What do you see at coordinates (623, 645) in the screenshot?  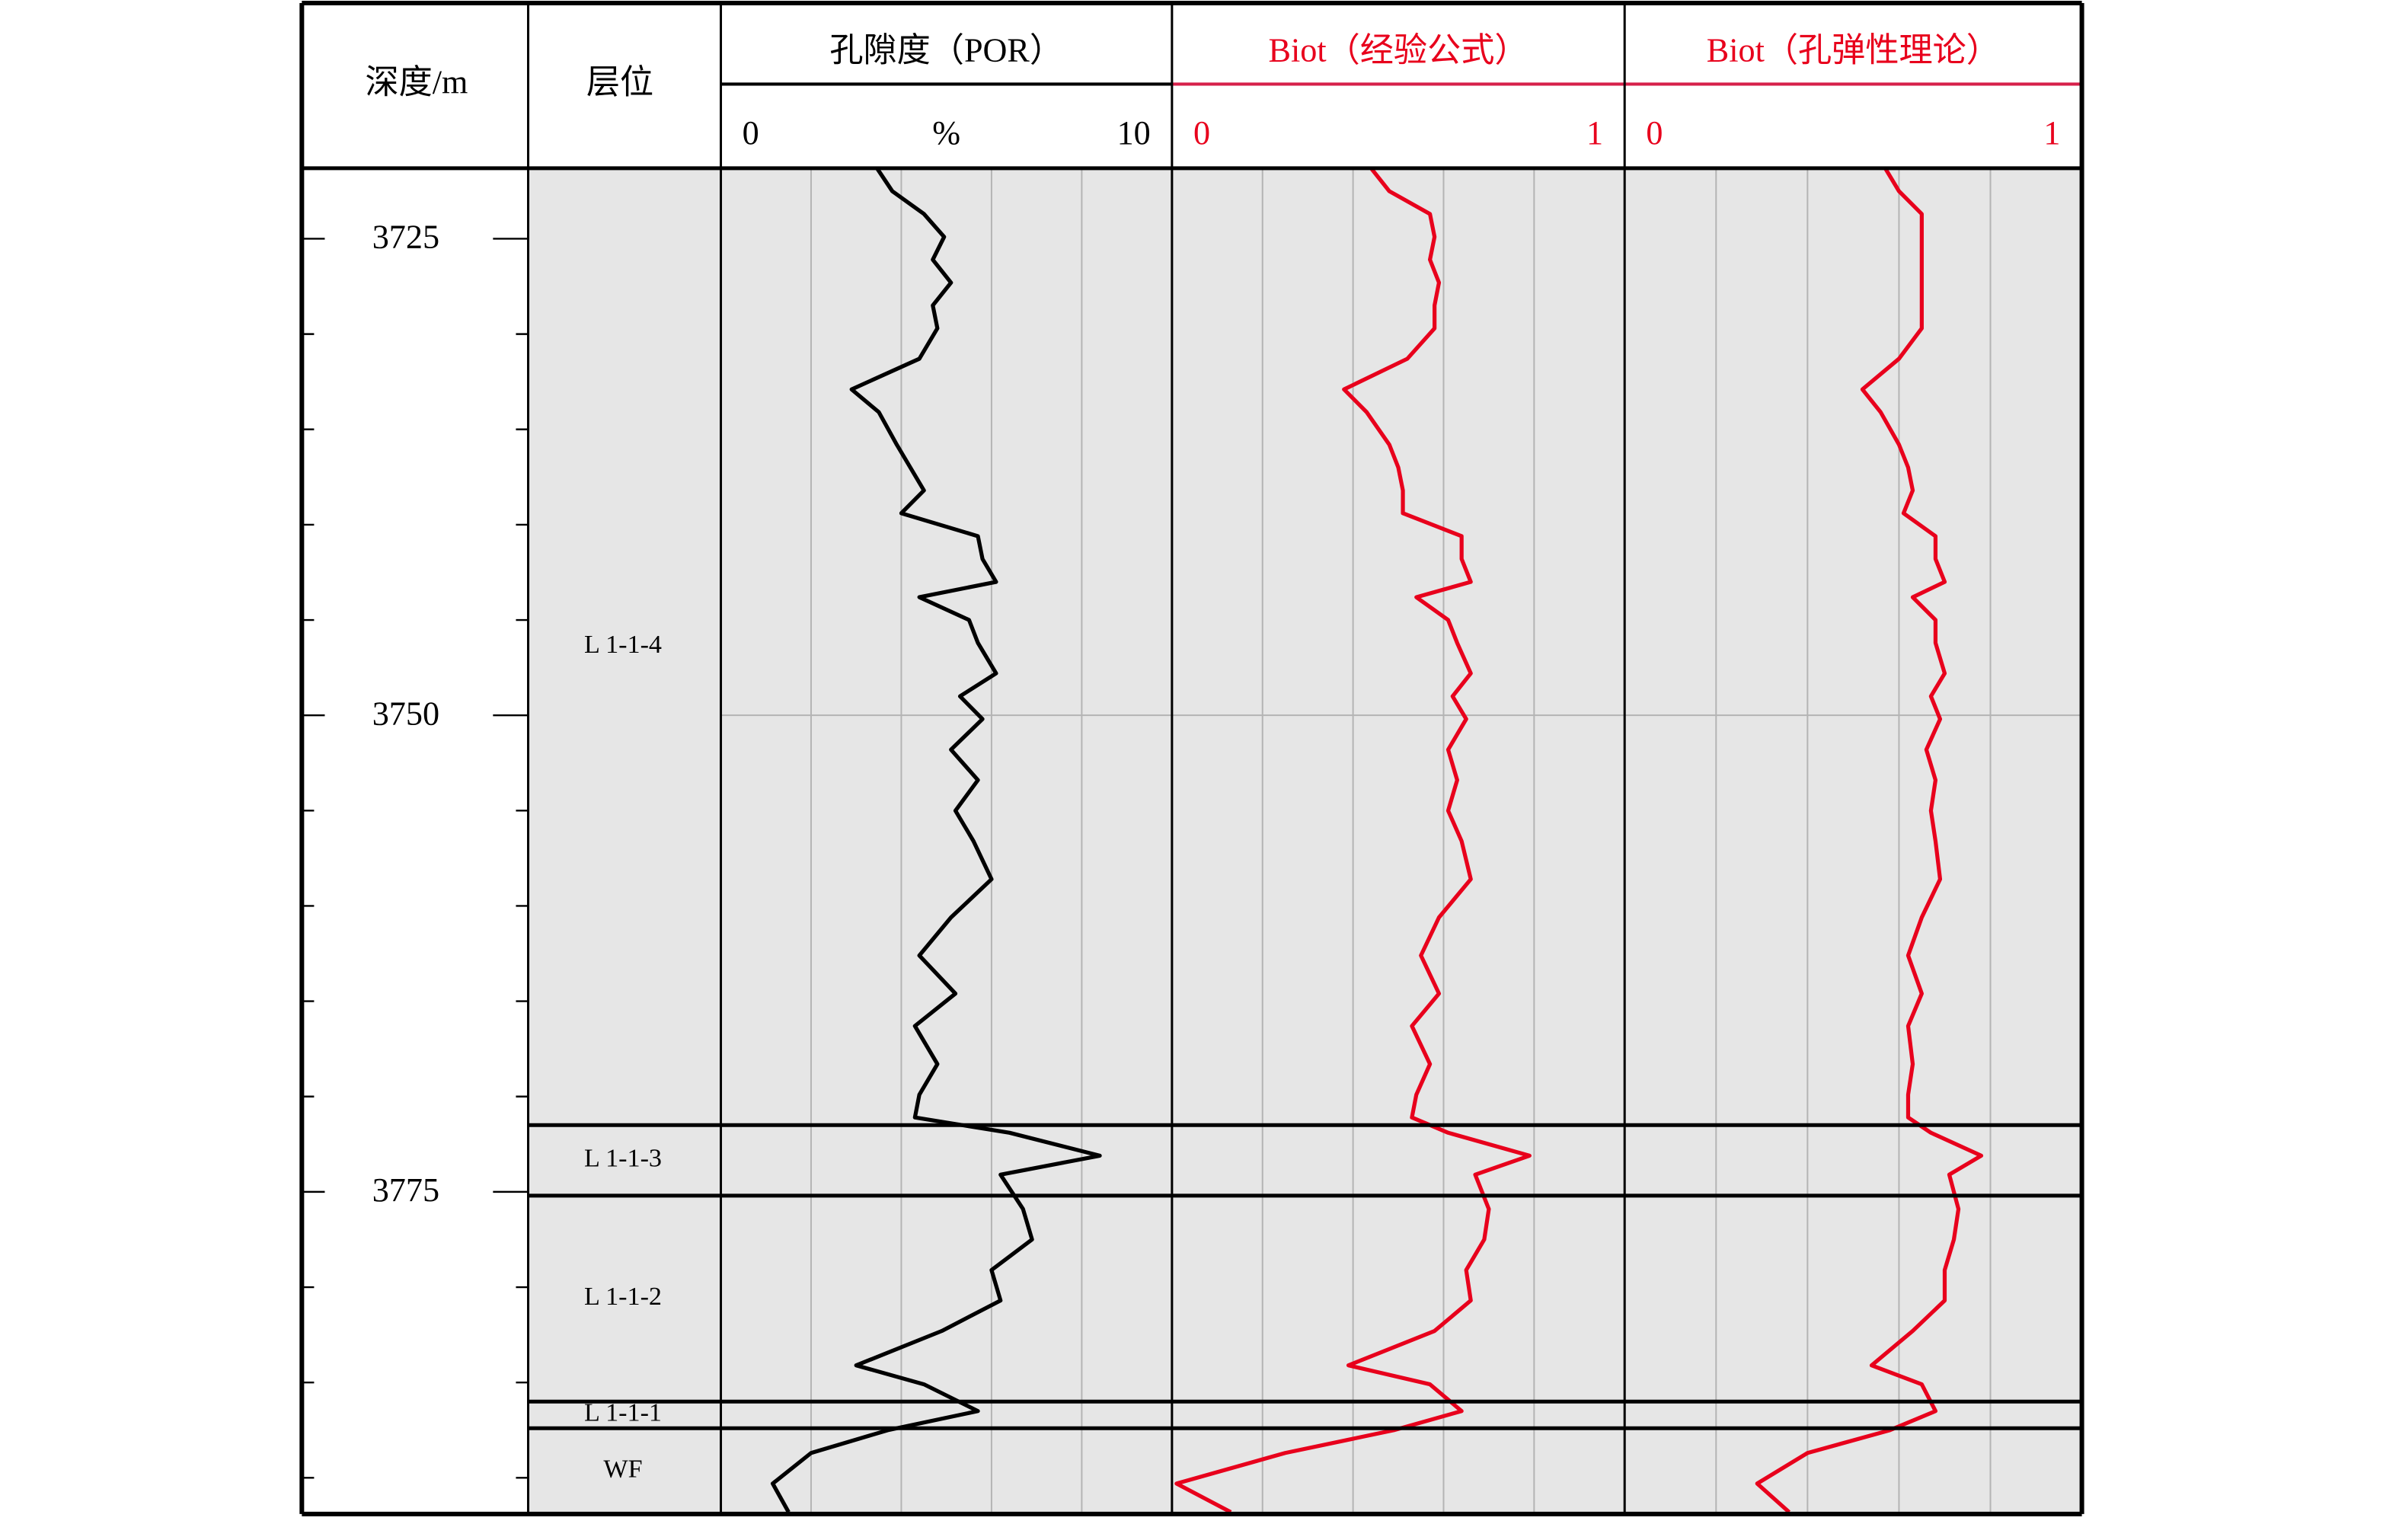 I see `zone-label: L 1-1-4` at bounding box center [623, 645].